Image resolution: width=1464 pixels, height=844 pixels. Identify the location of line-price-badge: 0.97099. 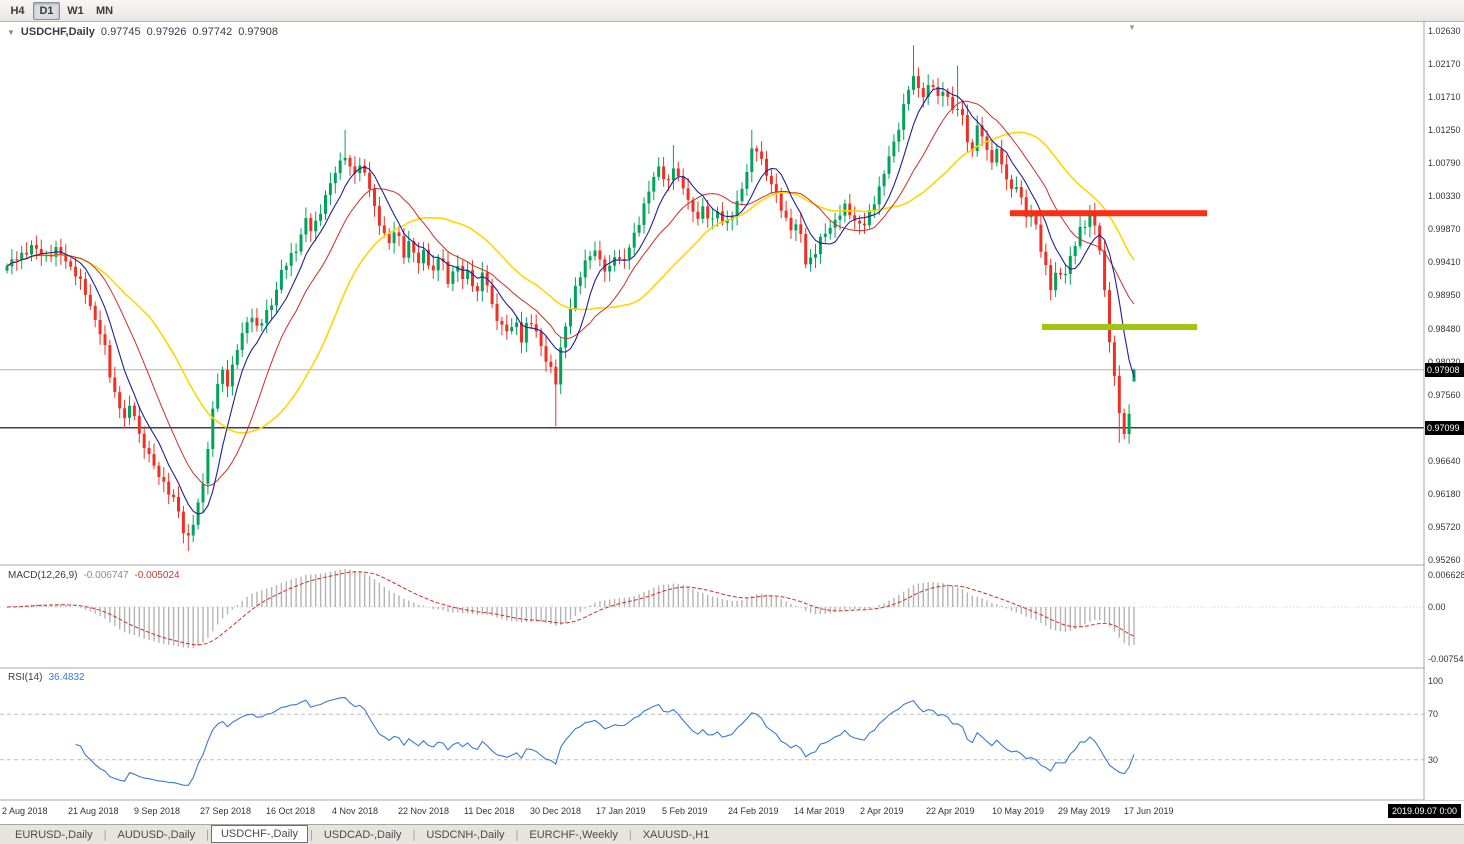
(1444, 427).